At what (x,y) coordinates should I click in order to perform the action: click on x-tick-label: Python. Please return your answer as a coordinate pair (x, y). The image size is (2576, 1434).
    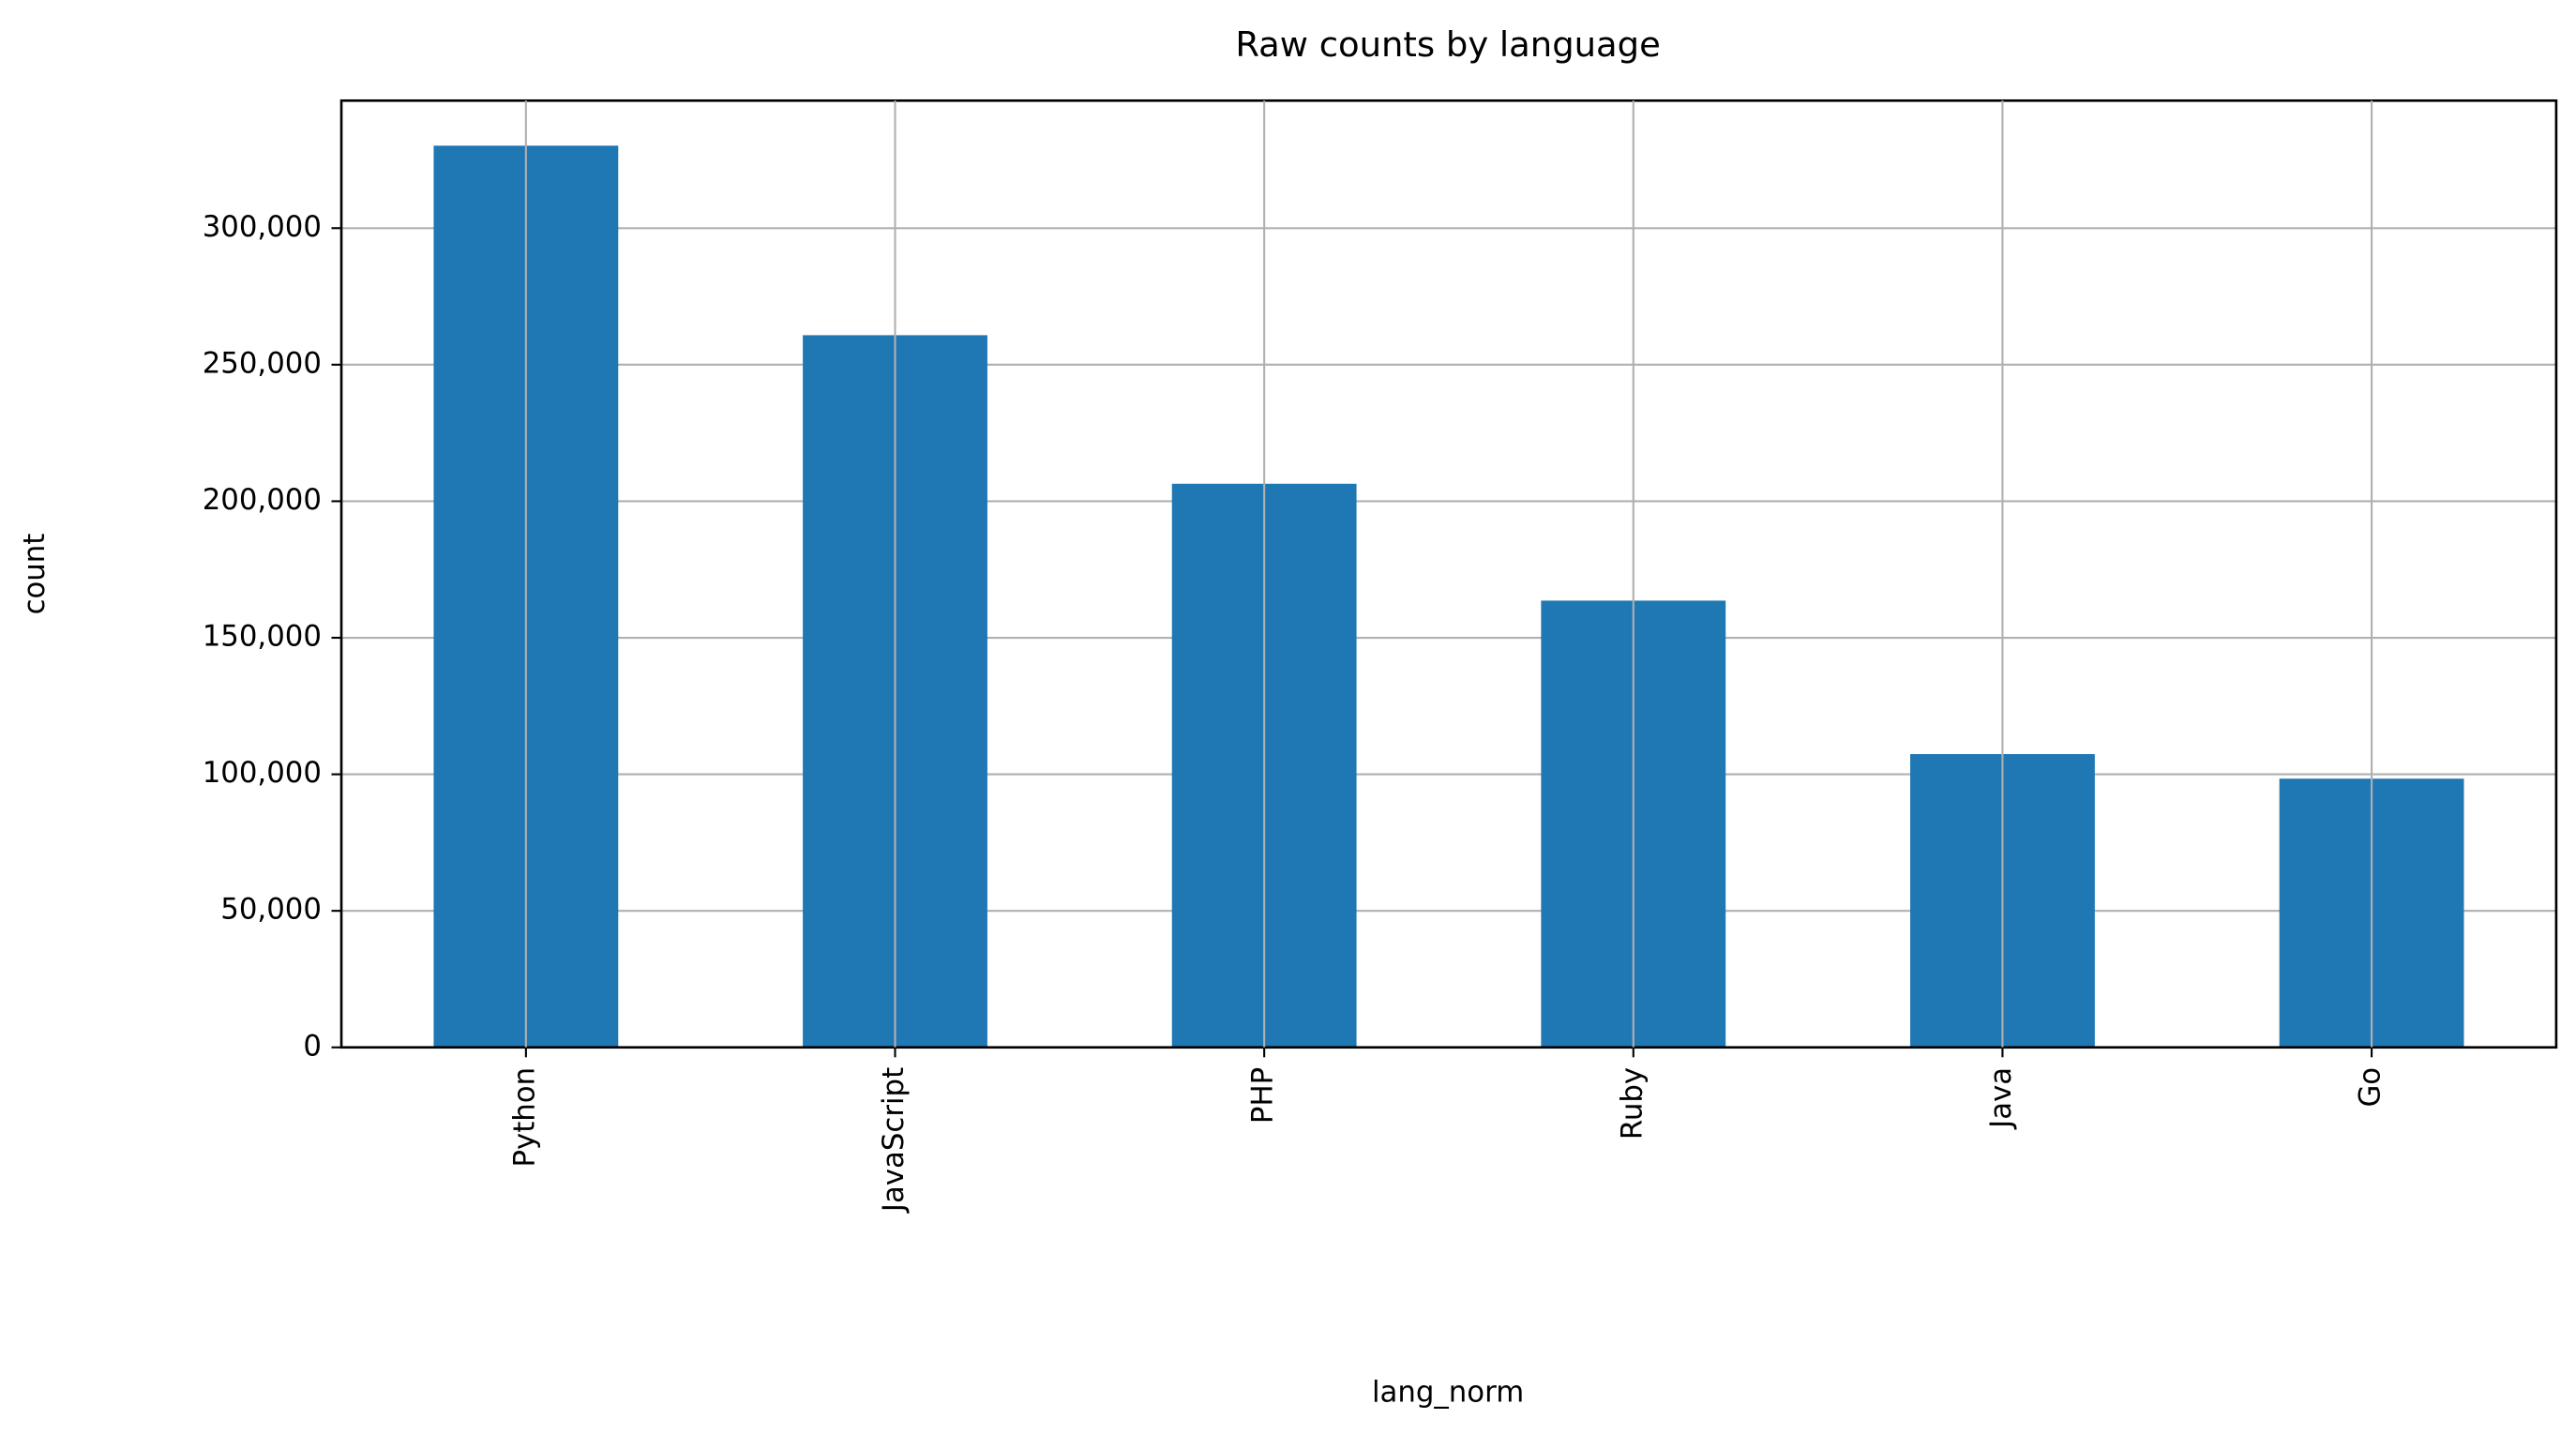
    Looking at the image, I should click on (524, 1117).